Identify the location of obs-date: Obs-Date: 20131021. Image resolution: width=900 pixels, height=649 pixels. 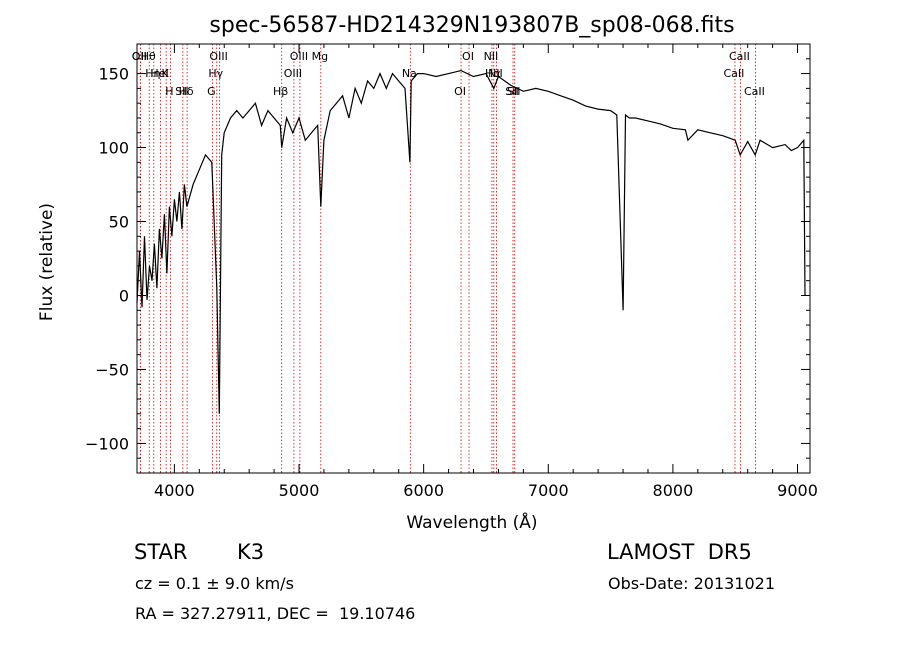
(692, 583).